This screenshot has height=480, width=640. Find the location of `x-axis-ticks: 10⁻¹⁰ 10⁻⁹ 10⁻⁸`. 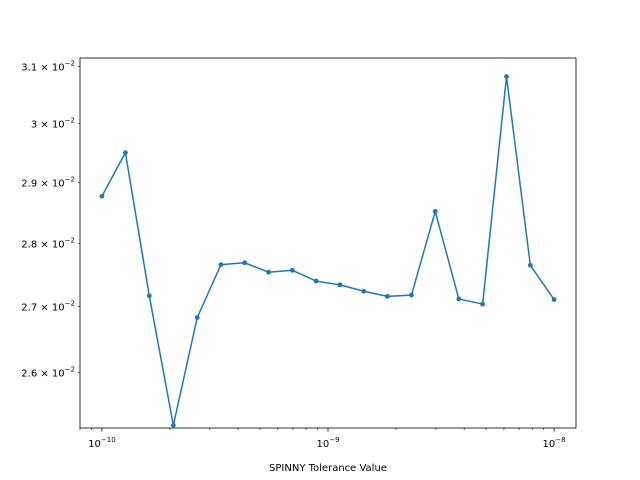

x-axis-ticks: 10⁻¹⁰ 10⁻⁹ 10⁻⁸ is located at coordinates (322, 439).